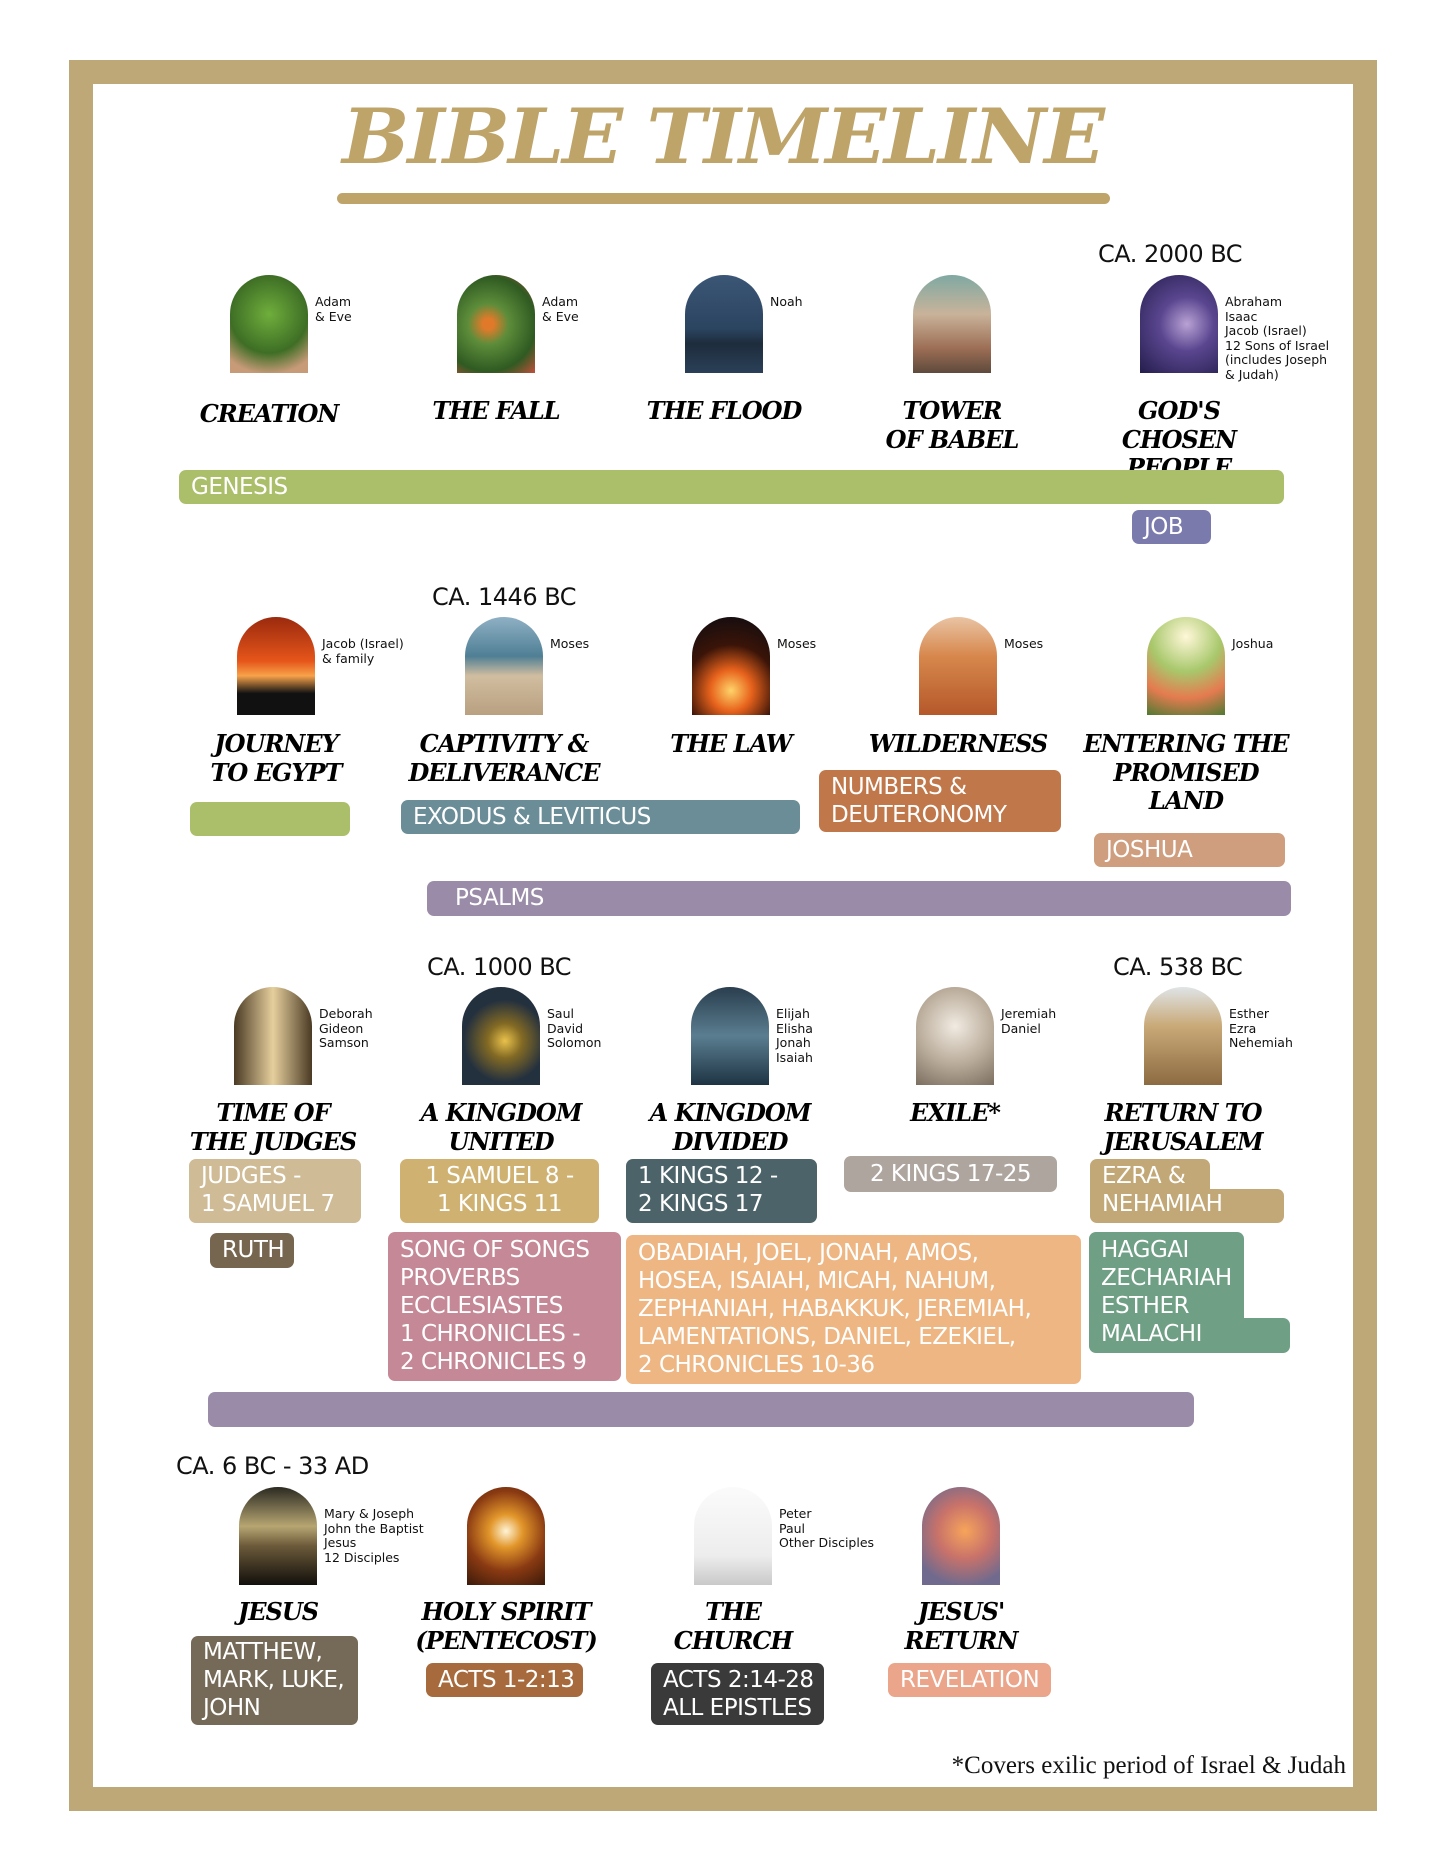 This screenshot has height=1870, width=1445. I want to click on event-title: JESUS, so click(278, 1611).